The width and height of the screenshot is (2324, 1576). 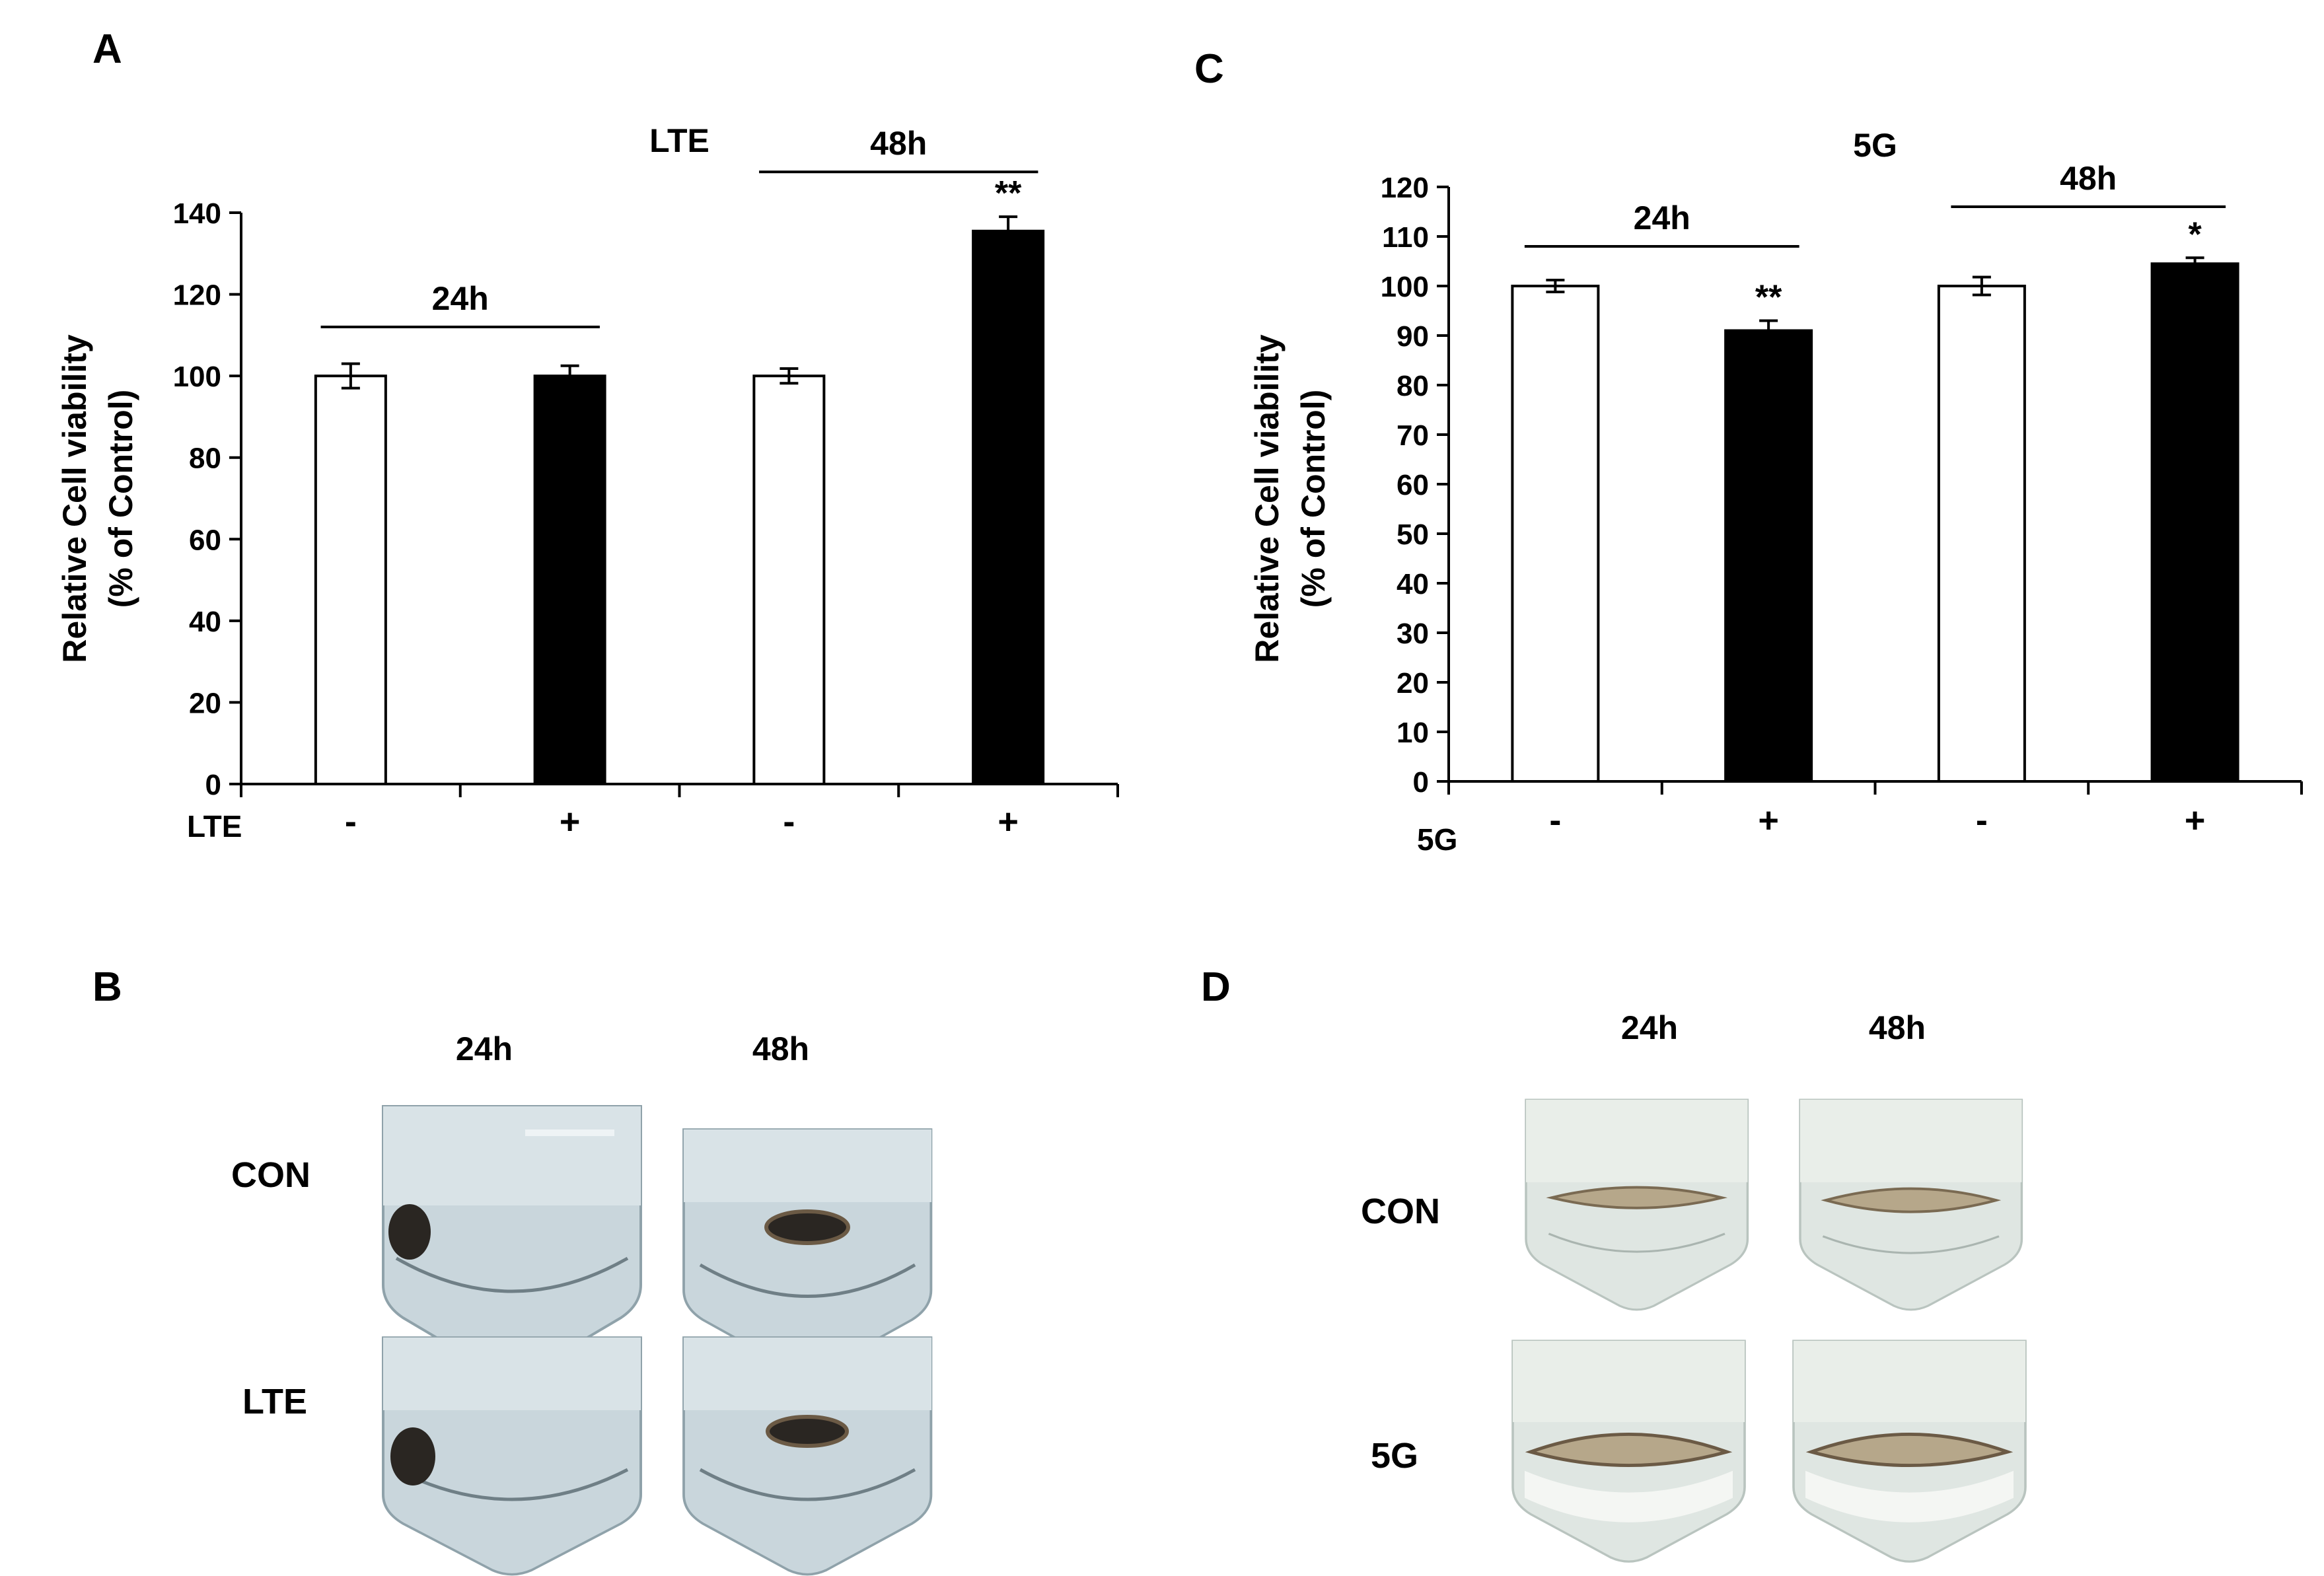 I want to click on panel-d-col-48h: 48h, so click(x=1897, y=1027).